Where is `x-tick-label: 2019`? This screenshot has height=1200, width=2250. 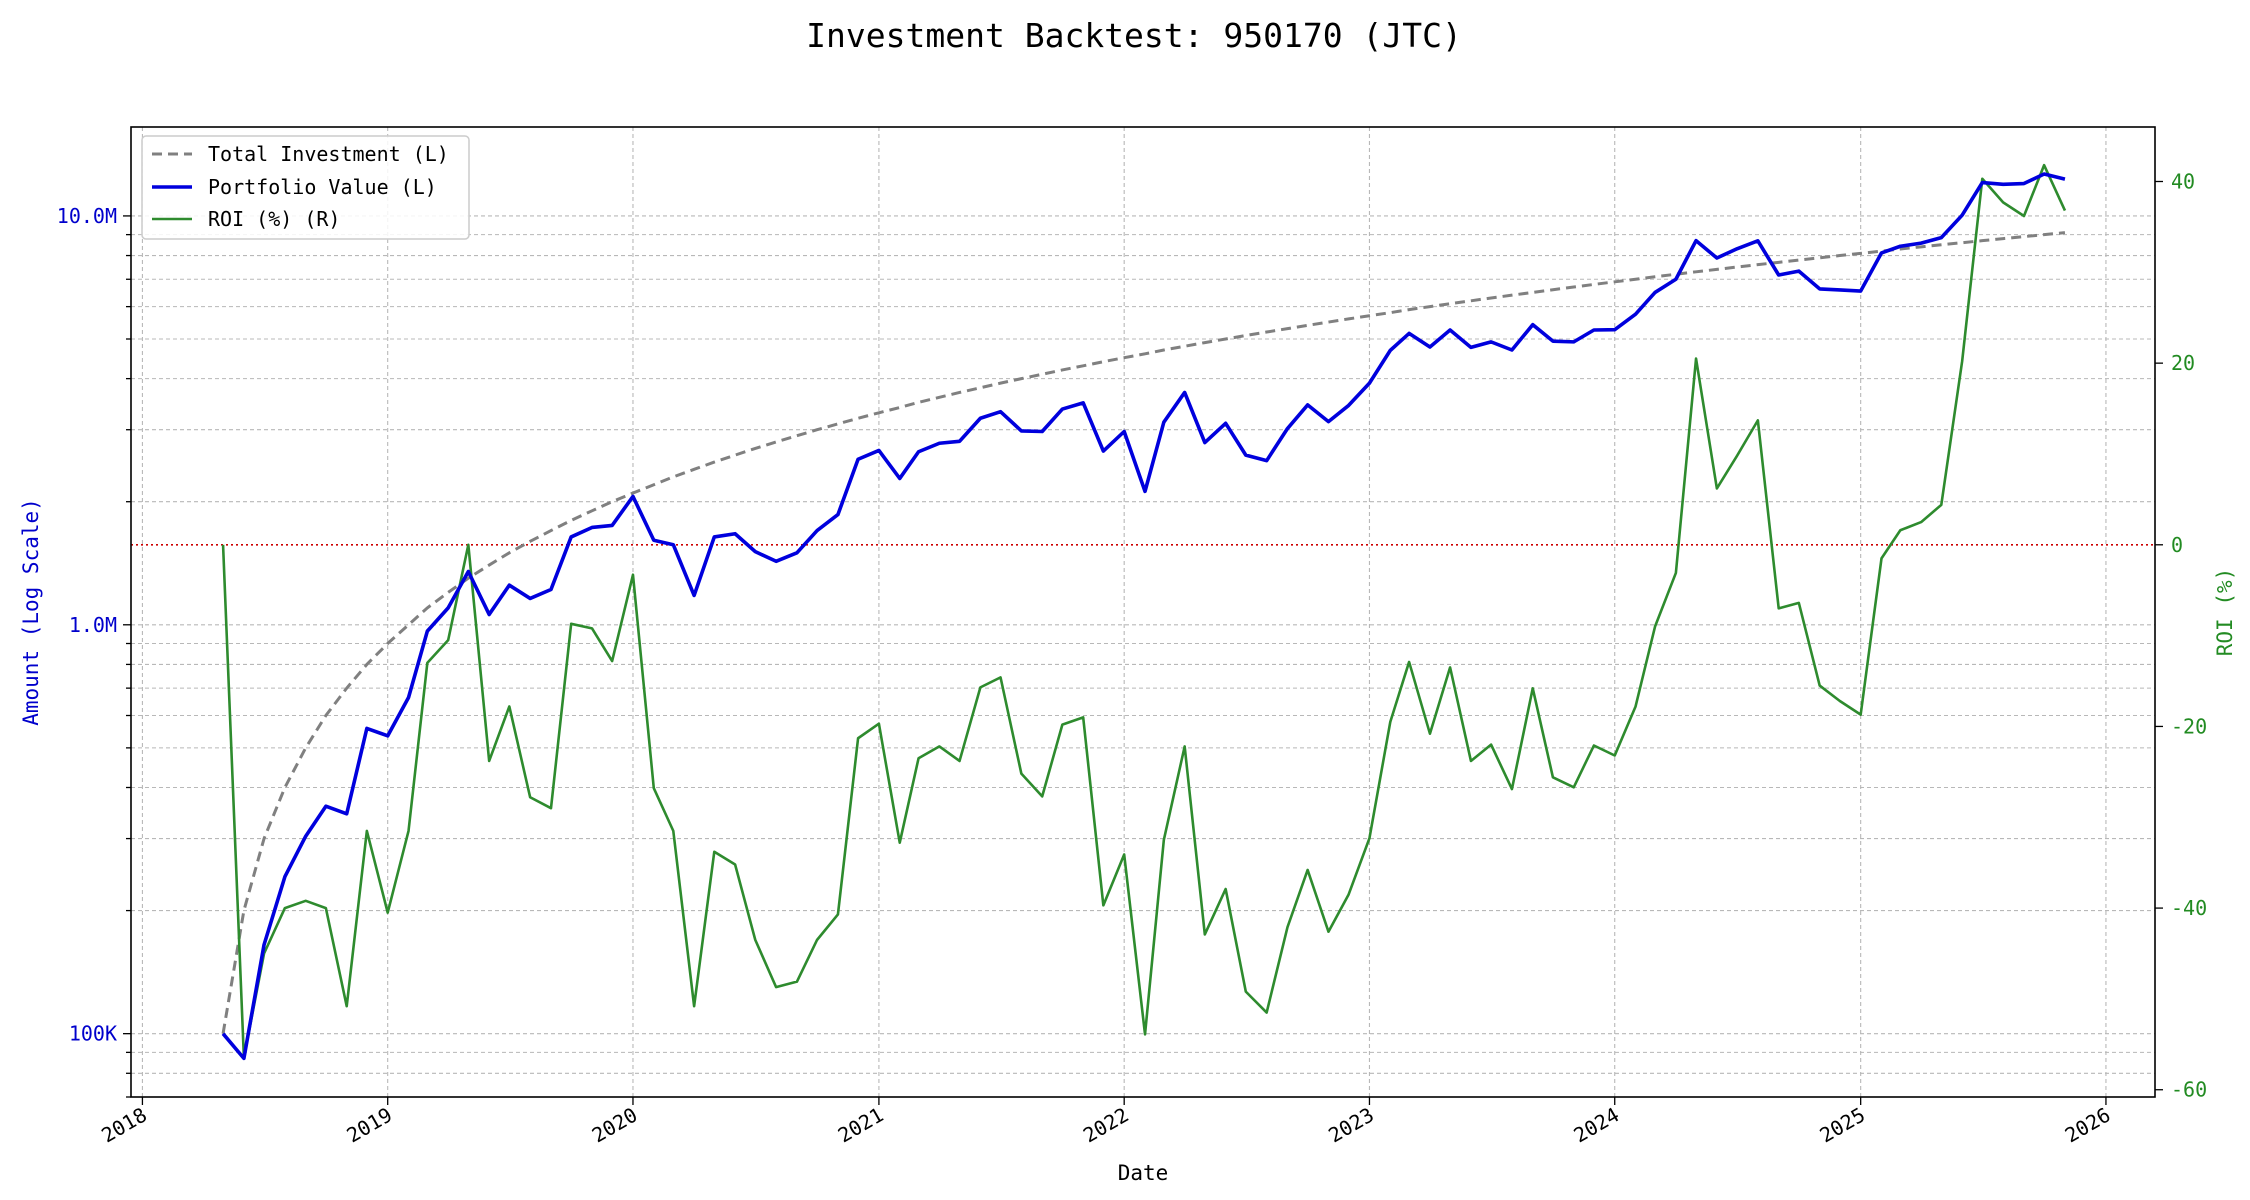 x-tick-label: 2019 is located at coordinates (369, 1125).